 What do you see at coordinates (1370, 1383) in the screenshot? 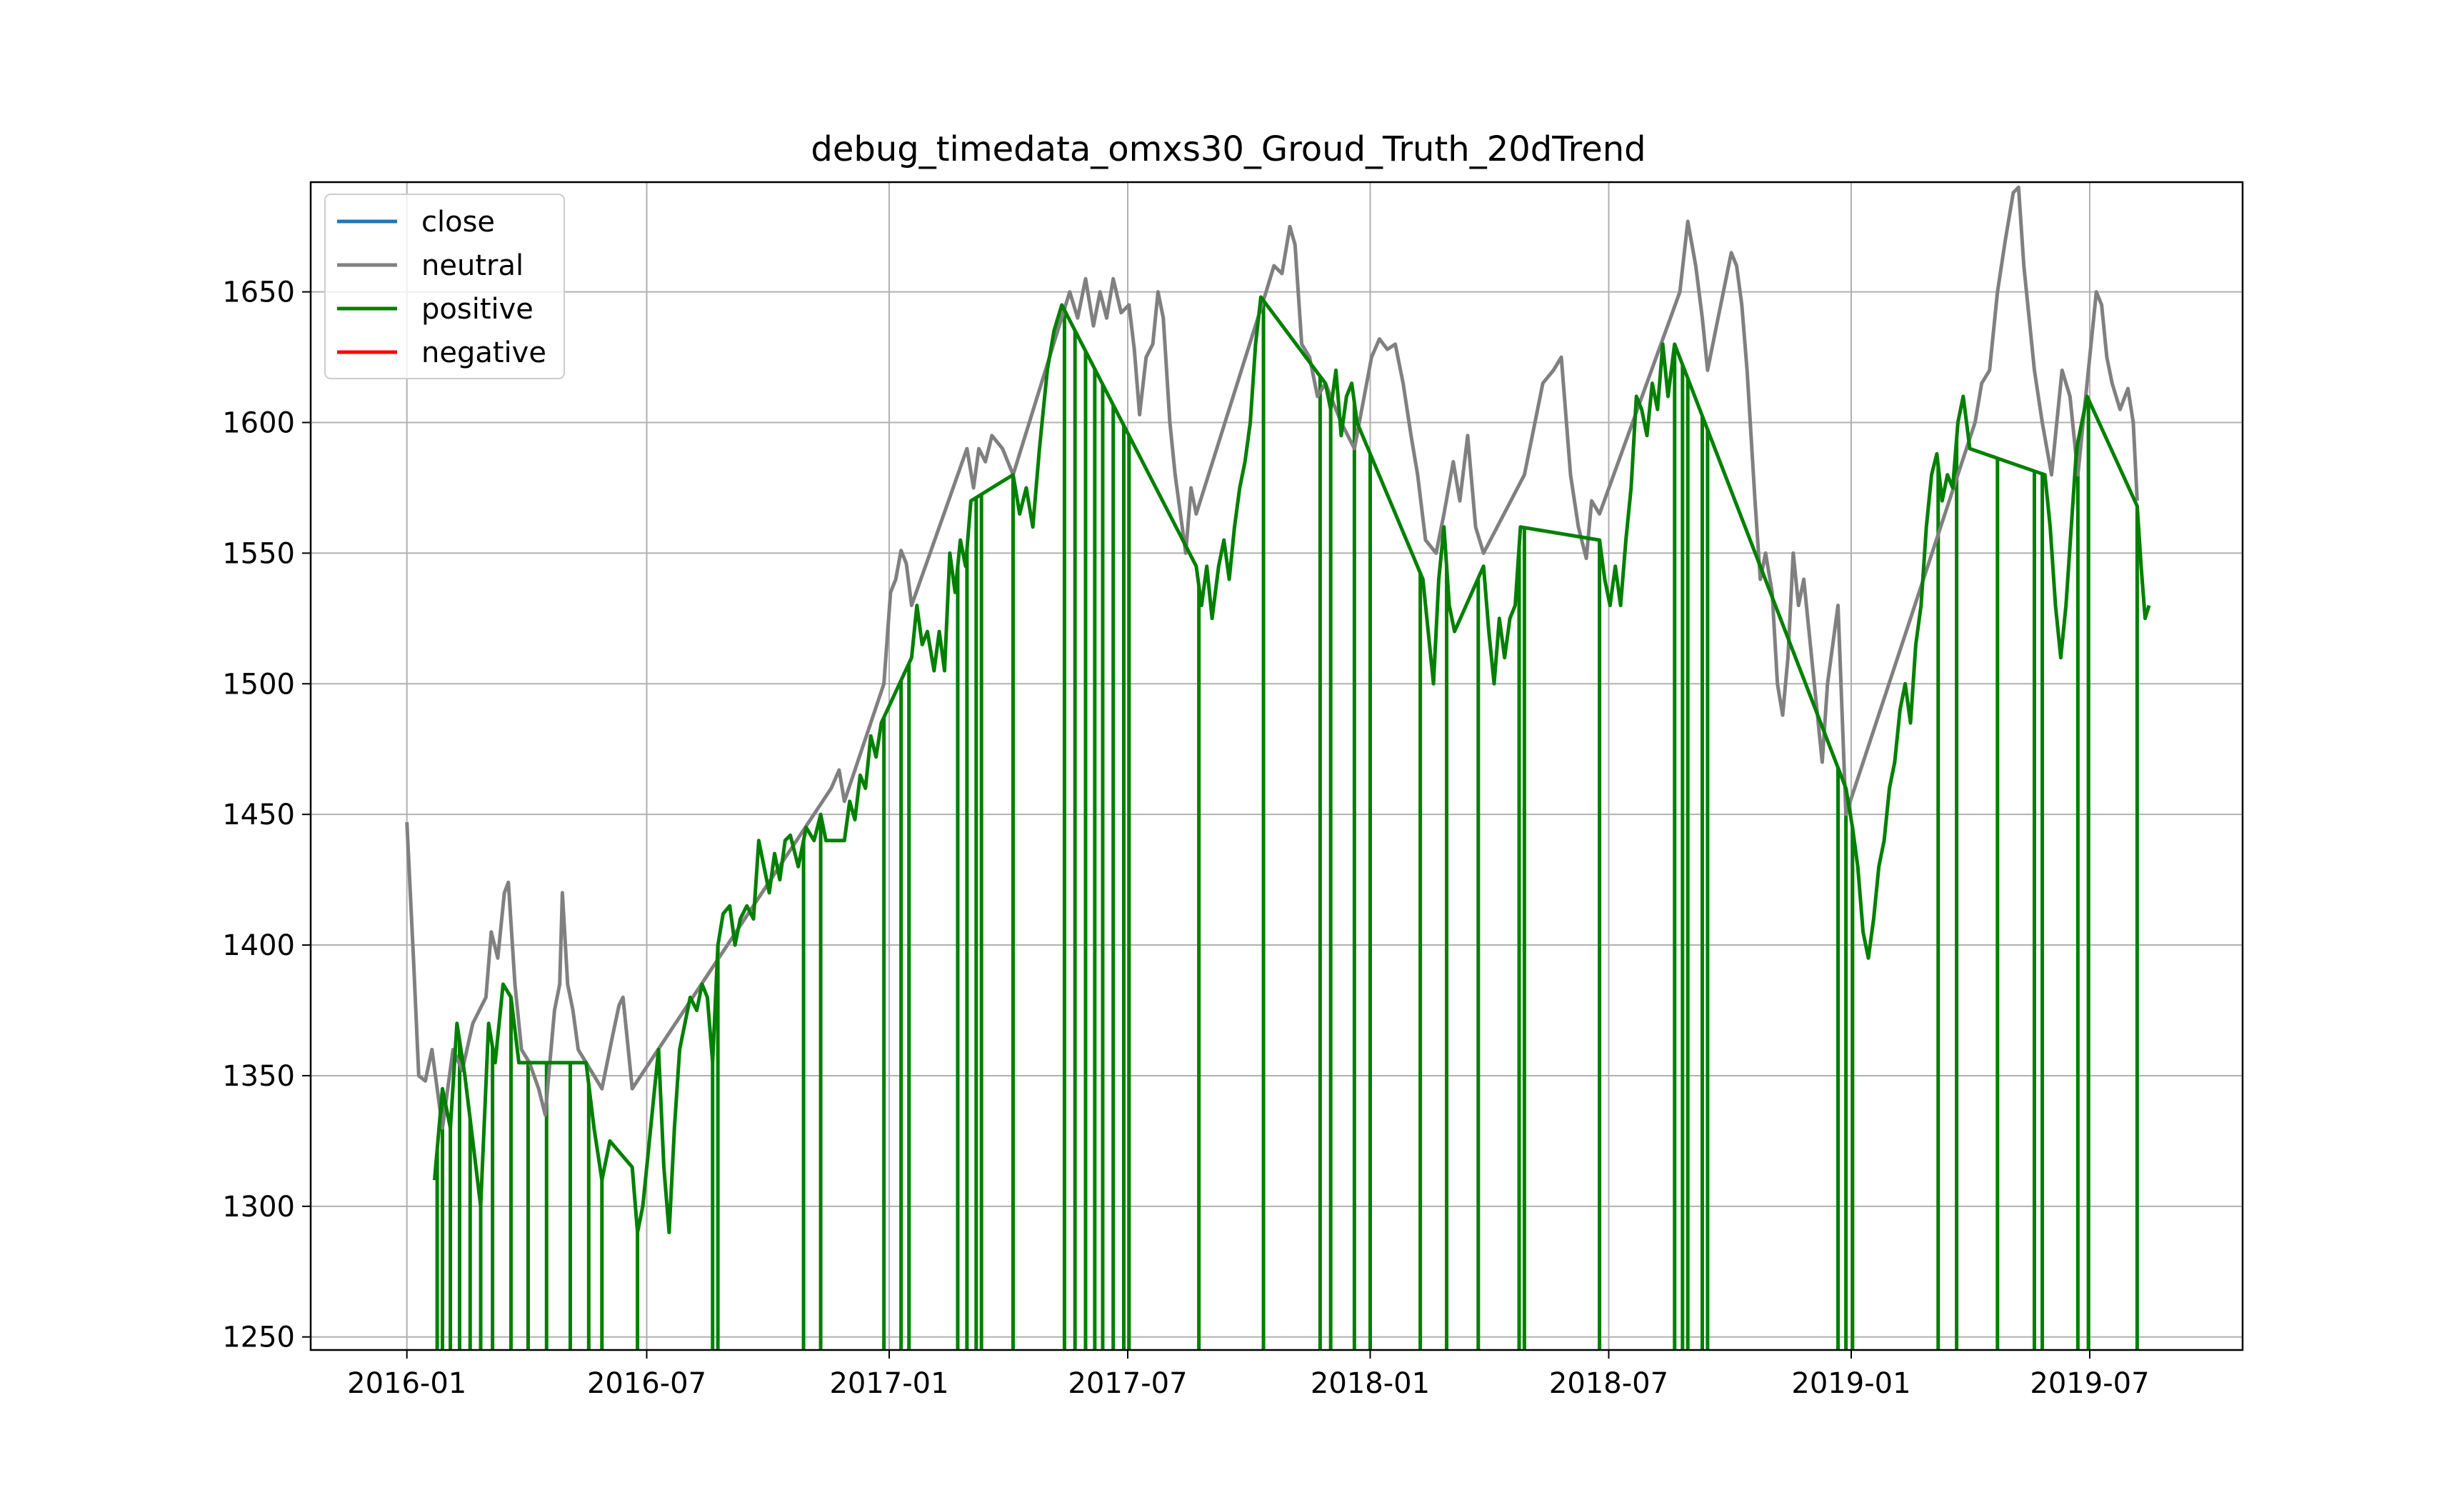
I see `x-tick-label: 2018-01` at bounding box center [1370, 1383].